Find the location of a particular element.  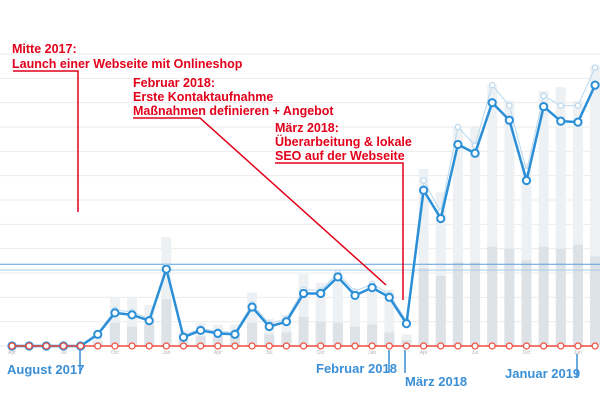

annotation-line: Maßnahmen definieren + Angebot is located at coordinates (233, 111).